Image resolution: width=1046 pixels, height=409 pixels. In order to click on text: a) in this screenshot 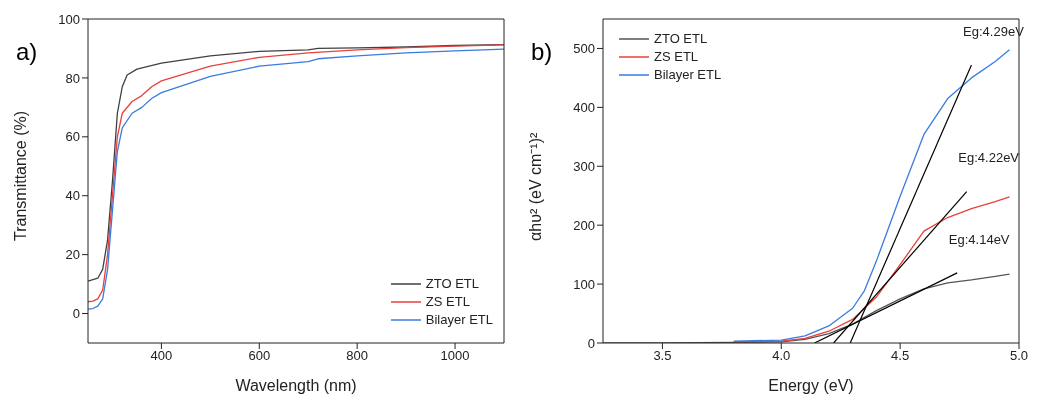, I will do `click(27, 52)`.